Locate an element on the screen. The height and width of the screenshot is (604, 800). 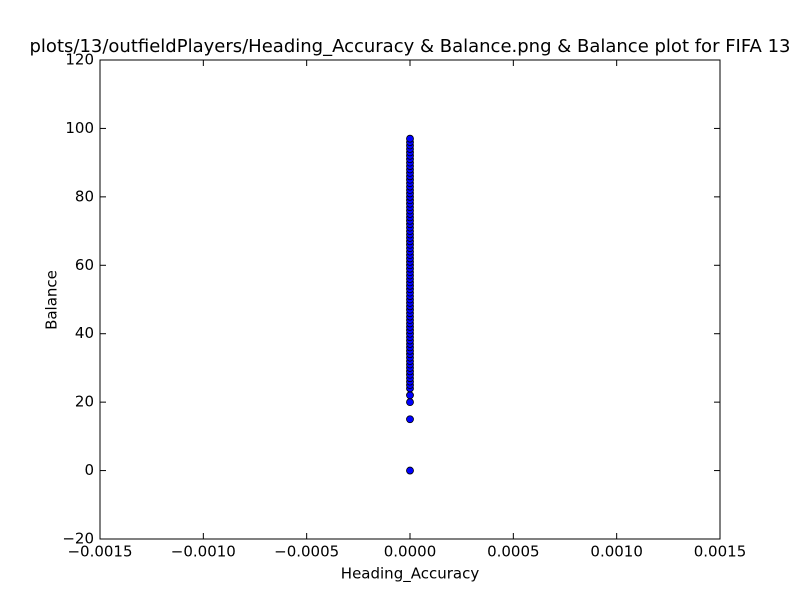
x-tick-label: 0.0005 is located at coordinates (513, 552).